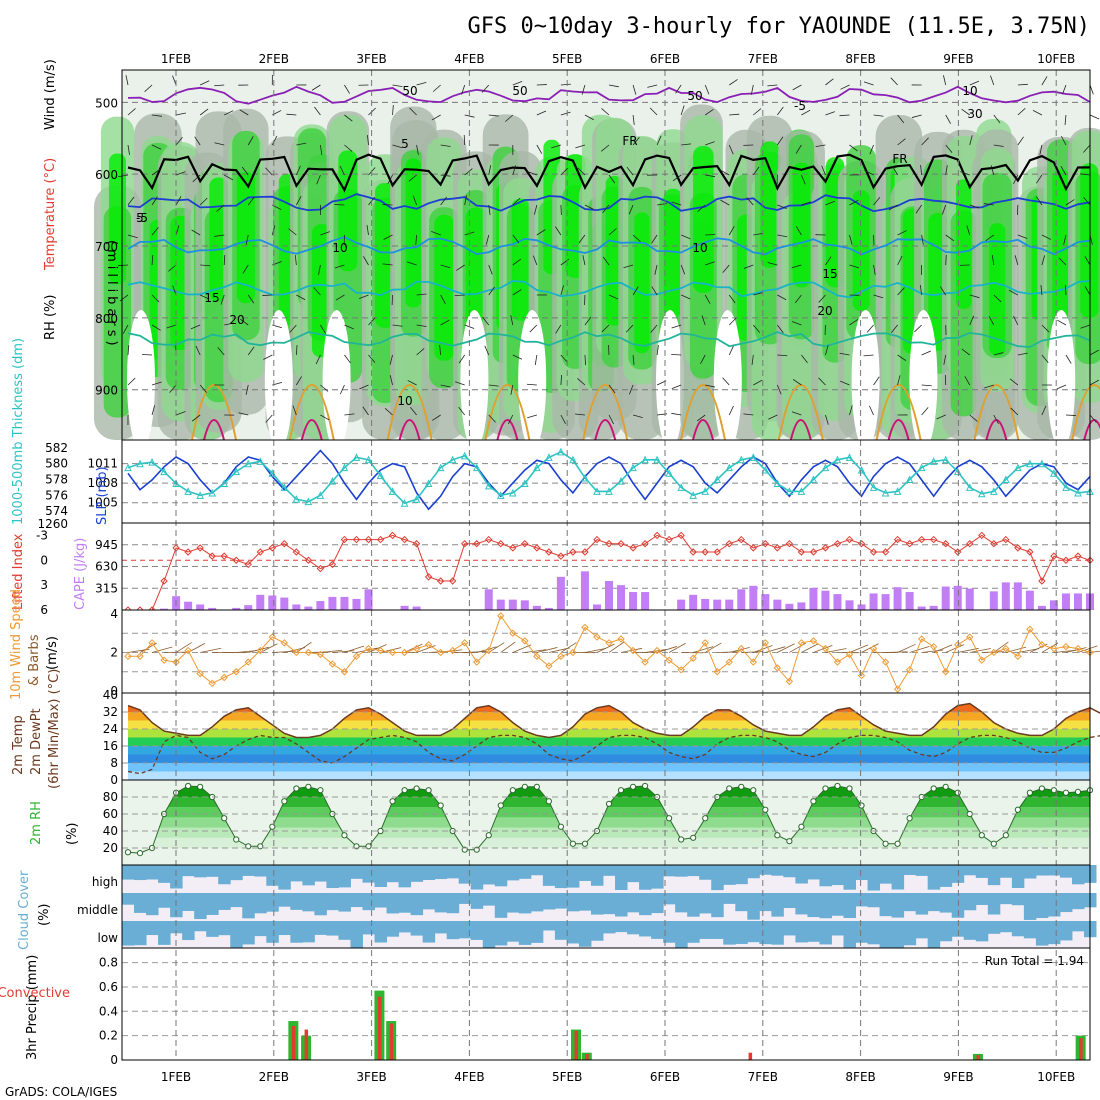  What do you see at coordinates (114, 691) in the screenshot?
I see `wind-tick: 0` at bounding box center [114, 691].